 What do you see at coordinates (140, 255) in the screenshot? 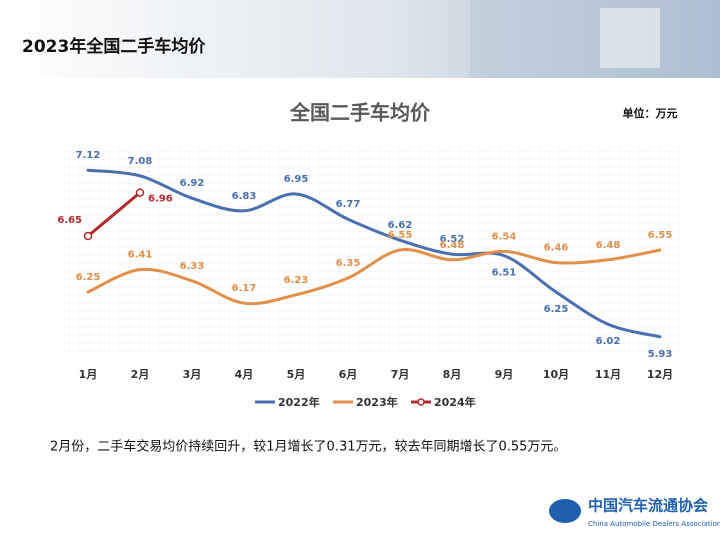
I see `data-label: 6.41` at bounding box center [140, 255].